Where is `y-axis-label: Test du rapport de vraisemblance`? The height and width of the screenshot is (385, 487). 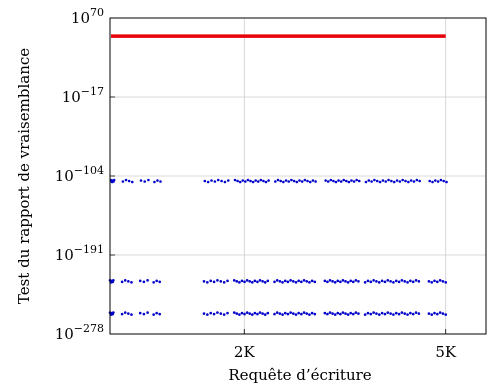
y-axis-label: Test du rapport de vraisemblance is located at coordinates (24, 176).